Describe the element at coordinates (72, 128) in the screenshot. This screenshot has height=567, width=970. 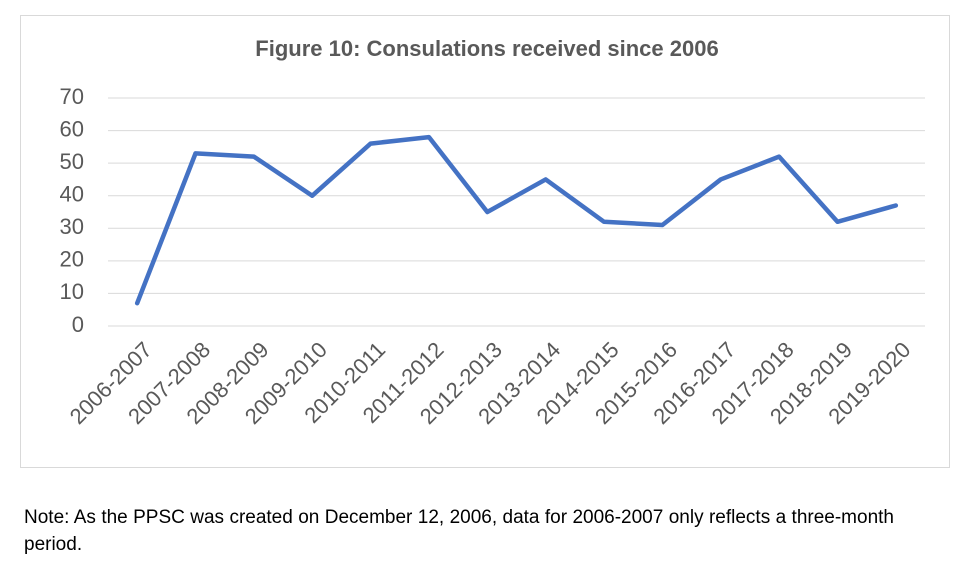
I see `y-tick-label: 60` at that location.